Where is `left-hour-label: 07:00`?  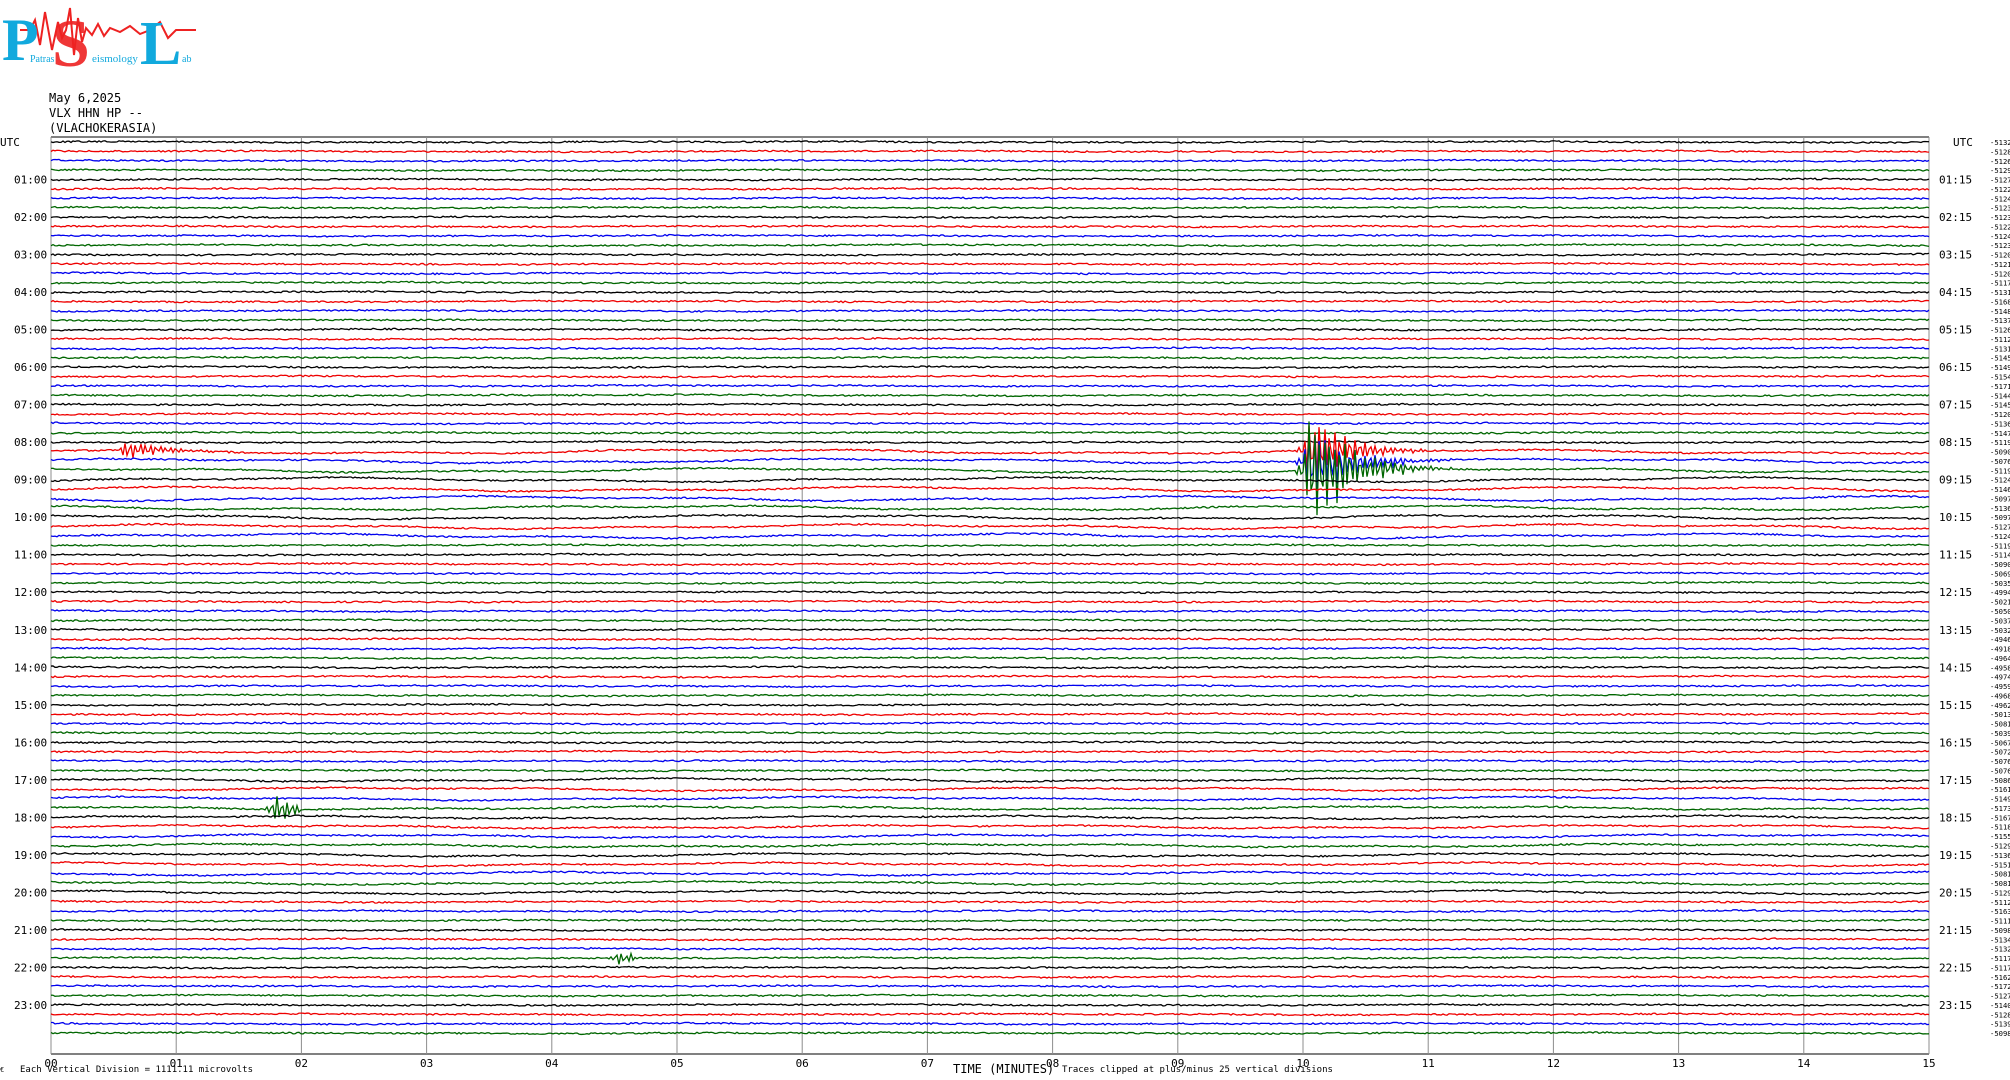 left-hour-label: 07:00 is located at coordinates (30, 405).